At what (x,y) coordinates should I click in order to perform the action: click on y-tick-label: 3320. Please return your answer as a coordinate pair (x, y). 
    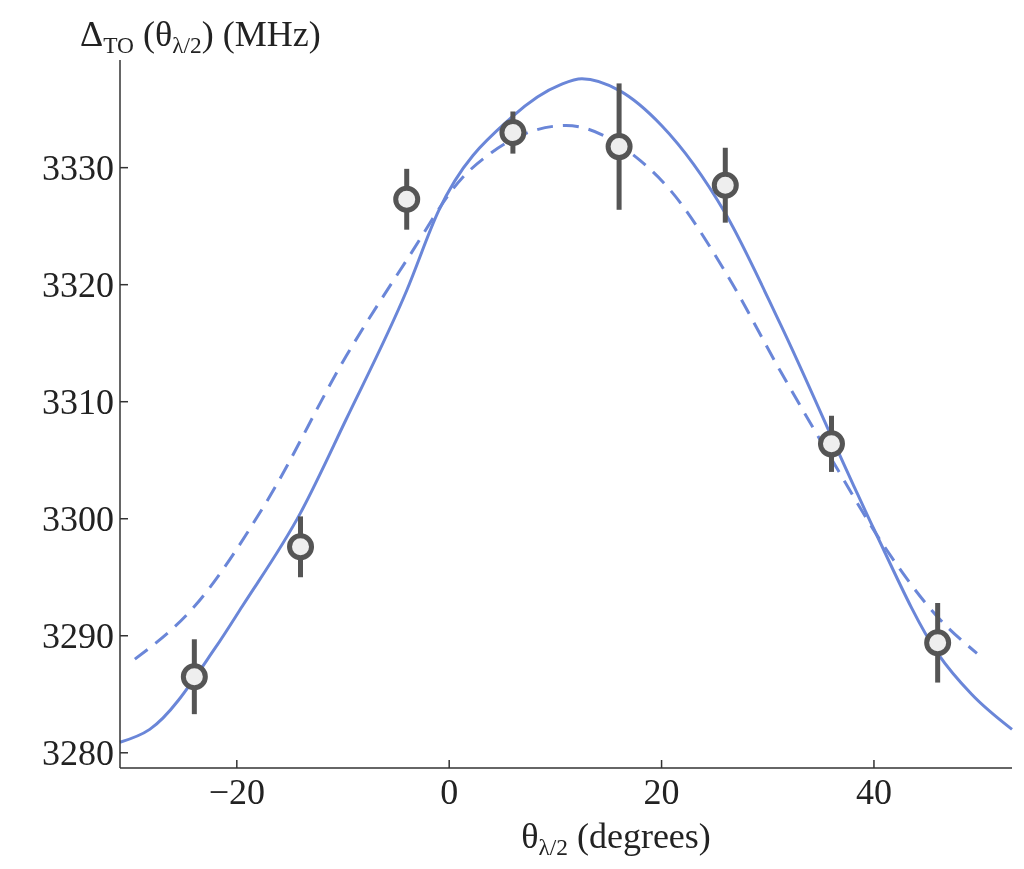
    Looking at the image, I should click on (78, 285).